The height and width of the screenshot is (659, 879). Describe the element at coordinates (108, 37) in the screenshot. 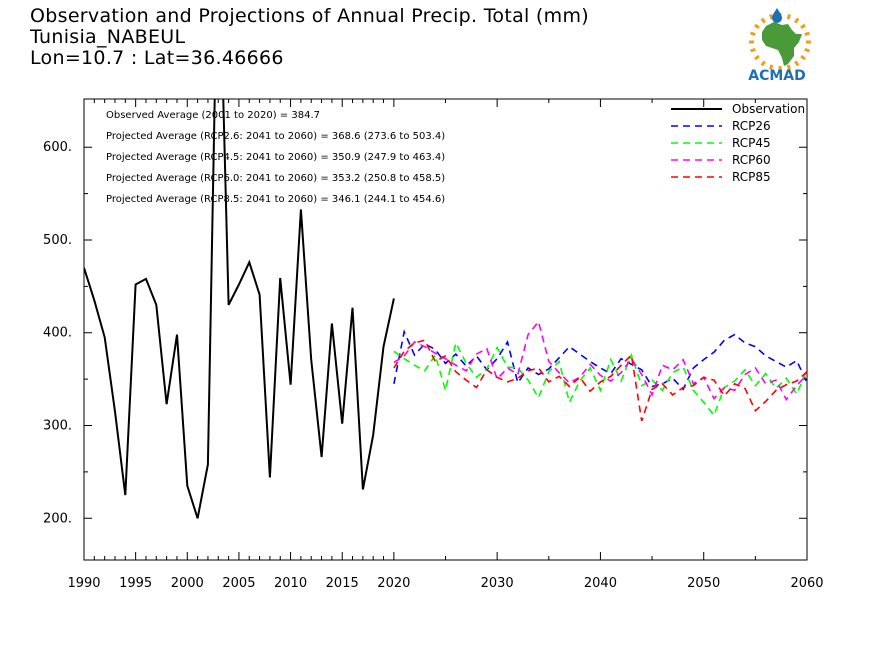

I see `location-label: Tunisia_NABEUL` at that location.